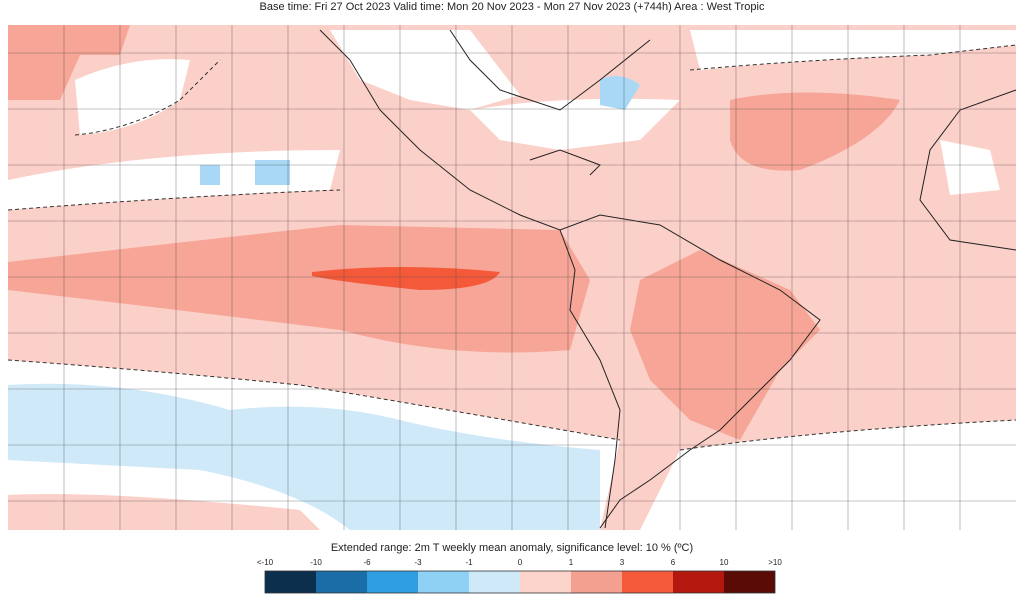 This screenshot has width=1024, height=599. Describe the element at coordinates (265, 562) in the screenshot. I see `colorbar-tick-label: <-10` at that location.